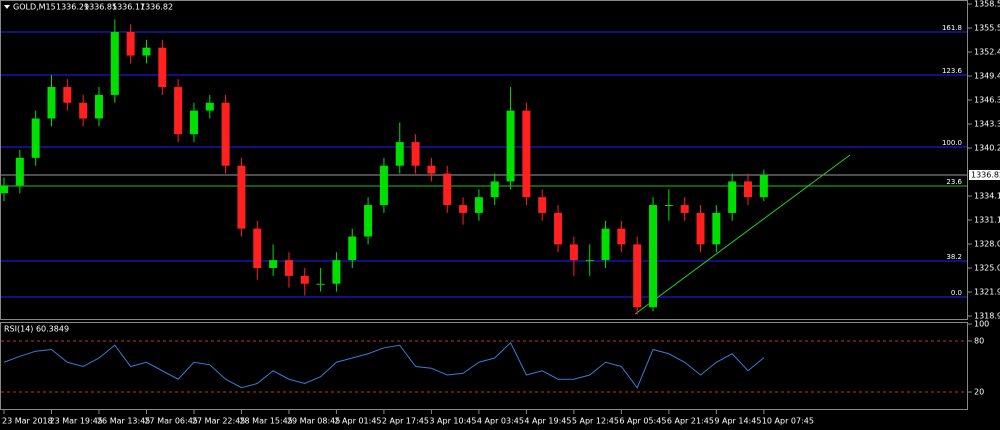 The height and width of the screenshot is (430, 1000). What do you see at coordinates (954, 182) in the screenshot?
I see `fib-label: 23.6` at bounding box center [954, 182].